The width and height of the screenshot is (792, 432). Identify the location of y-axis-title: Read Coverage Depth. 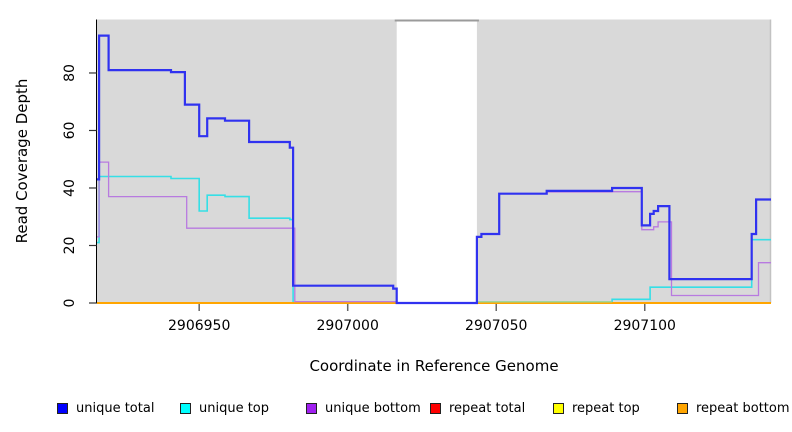
(22, 161).